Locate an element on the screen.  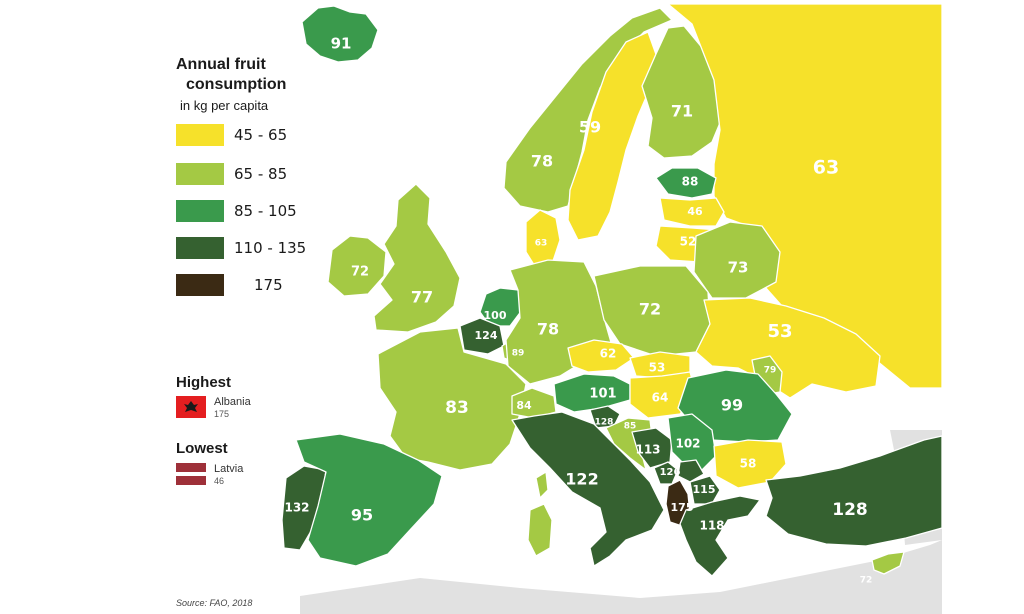
value-label-serbia: 102 is located at coordinates (687, 444).